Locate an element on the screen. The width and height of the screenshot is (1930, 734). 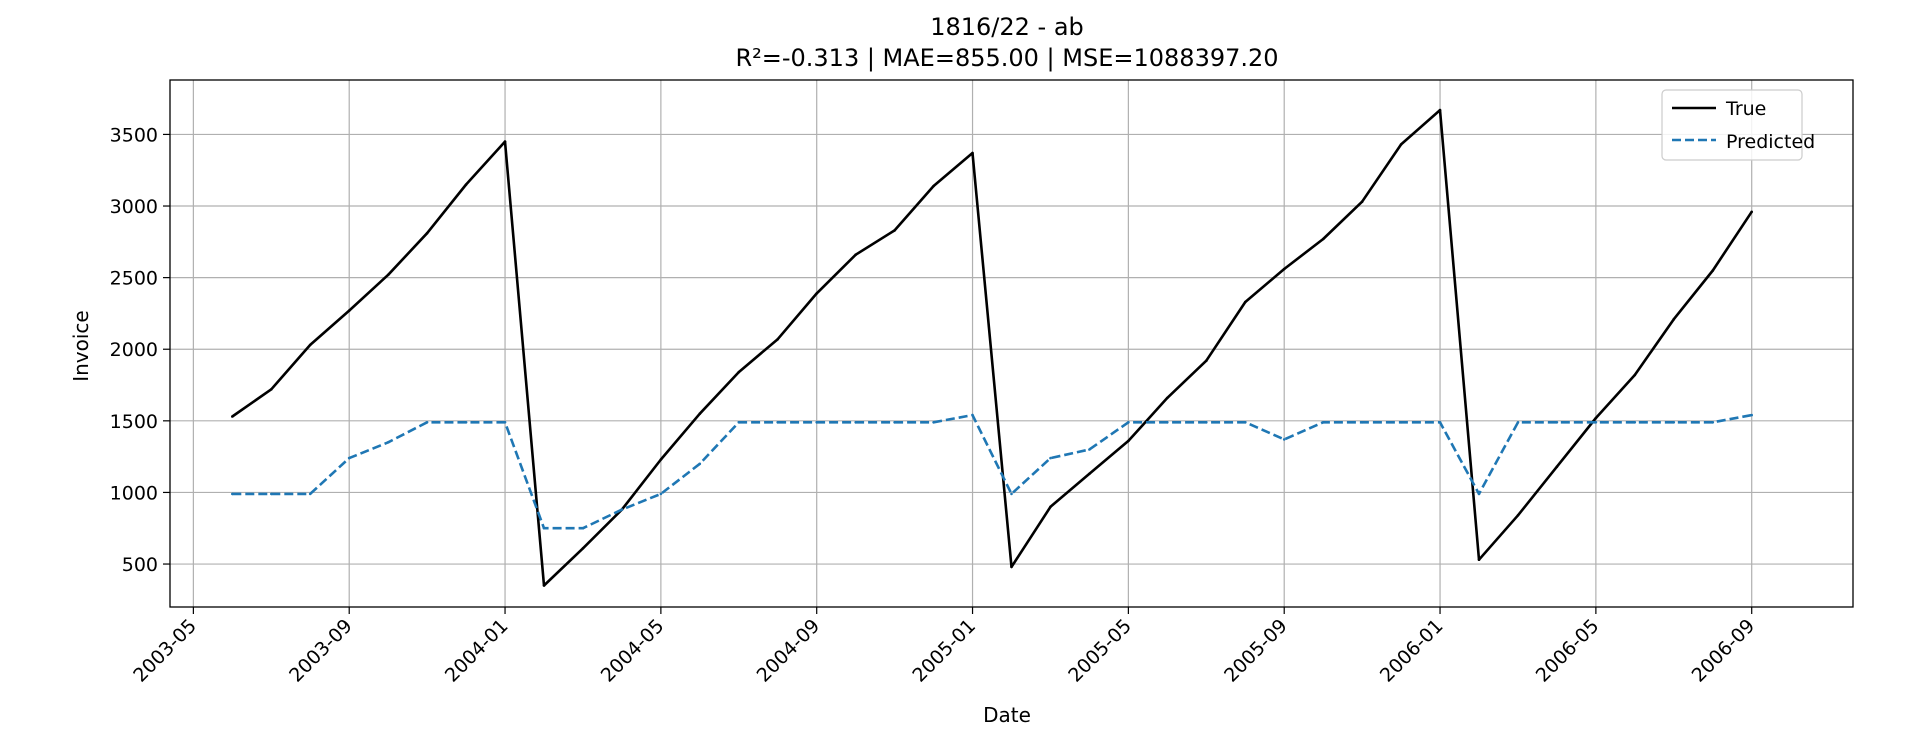
y-axis: 500 1000 1500 2000 2500 3000 3500 is located at coordinates (140, 350).